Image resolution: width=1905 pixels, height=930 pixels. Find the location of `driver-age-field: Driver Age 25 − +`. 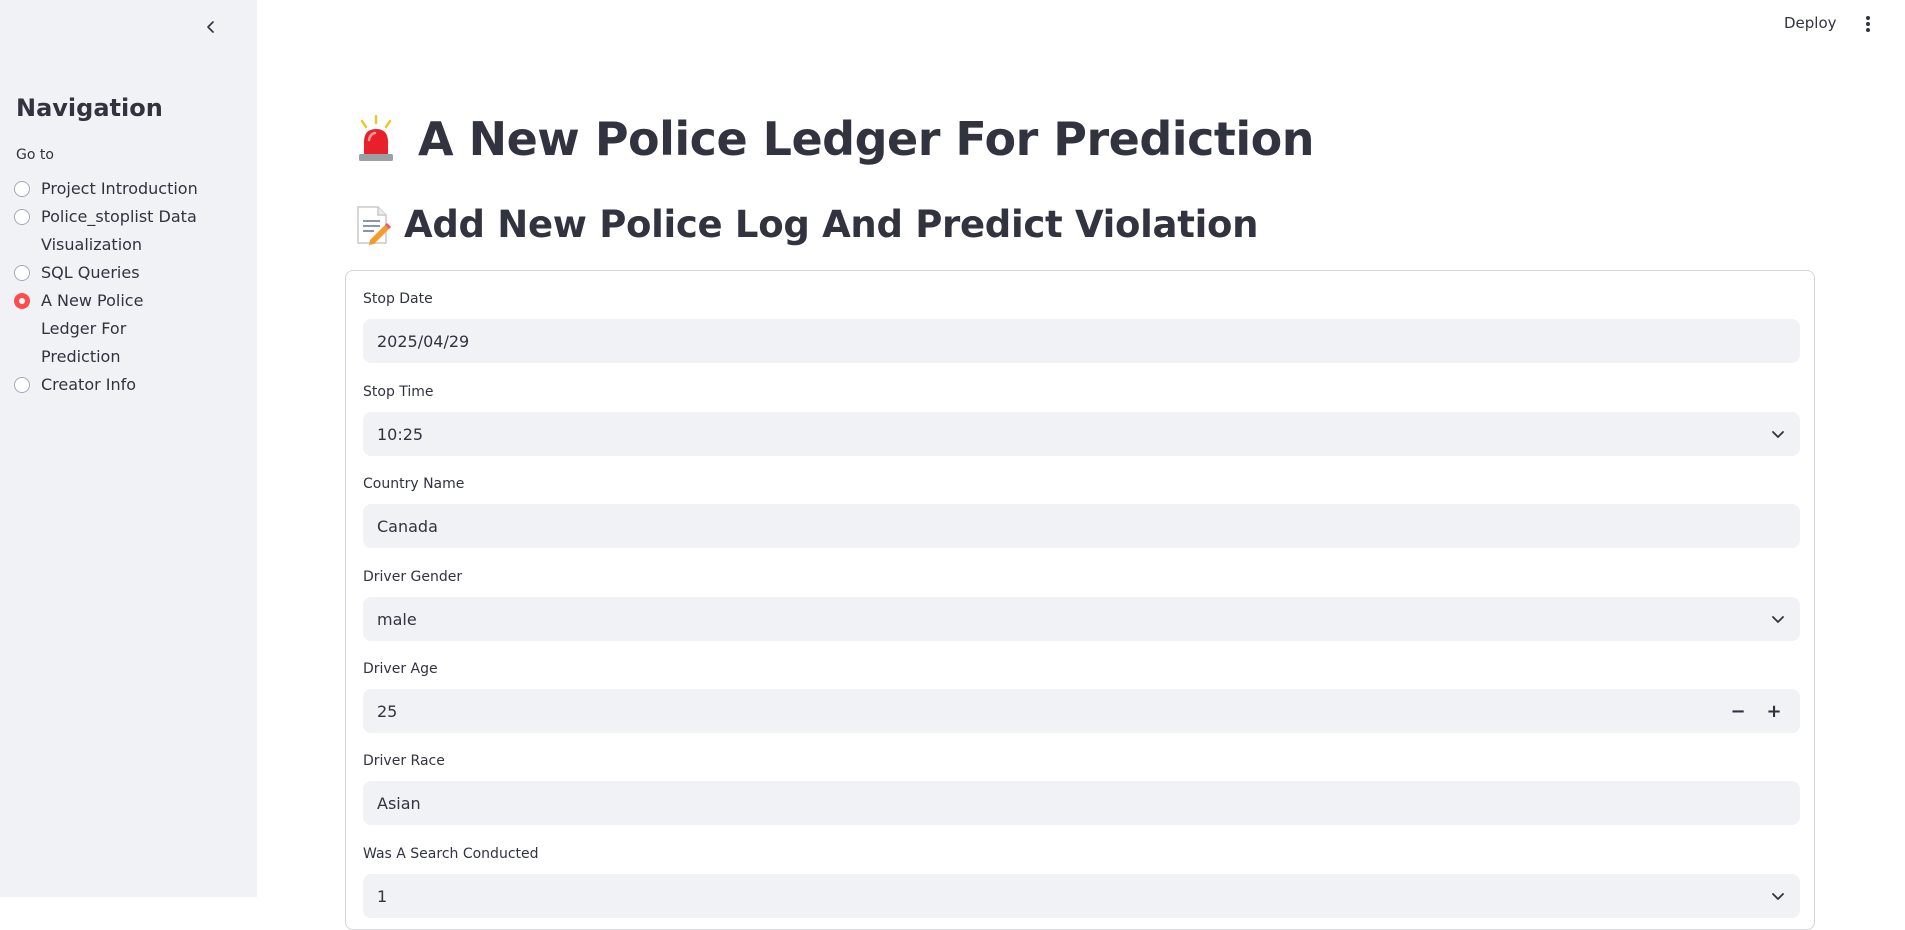

driver-age-field: Driver Age 25 − + is located at coordinates (1081, 696).